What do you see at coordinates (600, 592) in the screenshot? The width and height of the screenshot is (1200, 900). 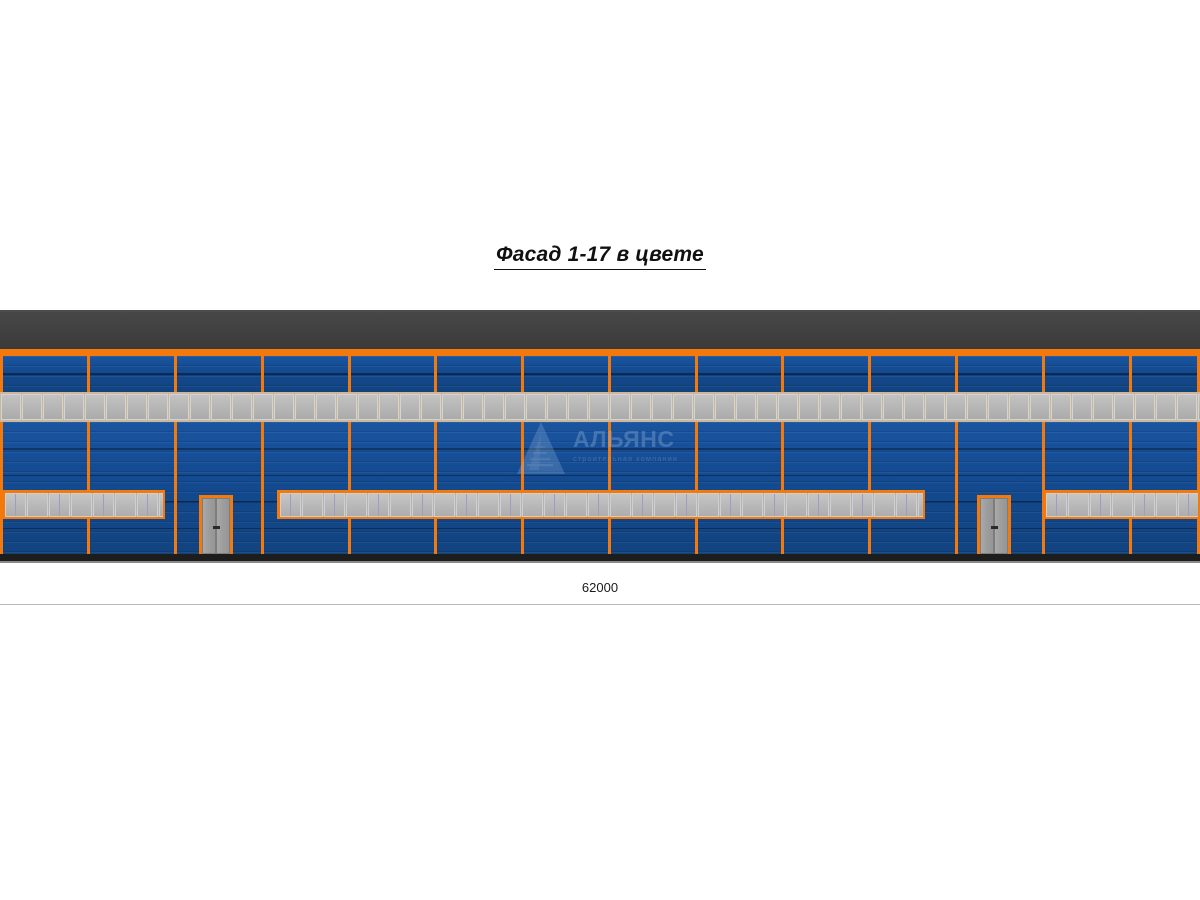 I see `overall-dimension: 62000` at bounding box center [600, 592].